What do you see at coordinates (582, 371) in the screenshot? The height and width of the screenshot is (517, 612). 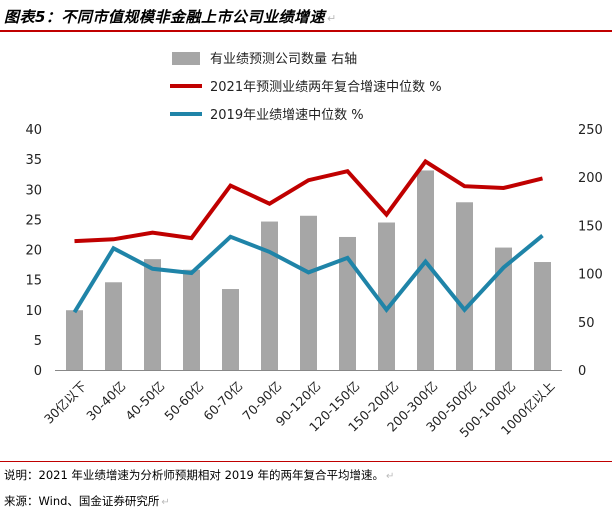 I see `right-axis-tick-label: 0` at bounding box center [582, 371].